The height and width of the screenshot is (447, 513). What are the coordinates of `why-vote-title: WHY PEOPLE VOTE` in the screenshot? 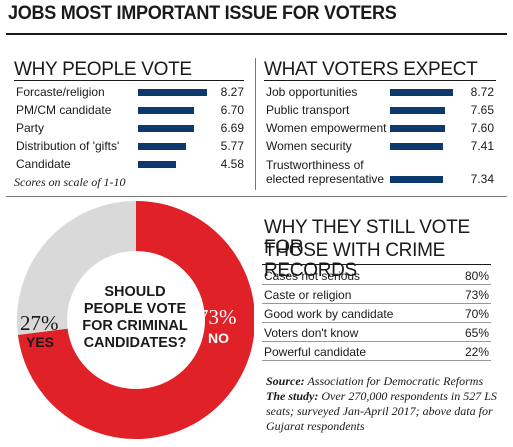 It's located at (103, 69).